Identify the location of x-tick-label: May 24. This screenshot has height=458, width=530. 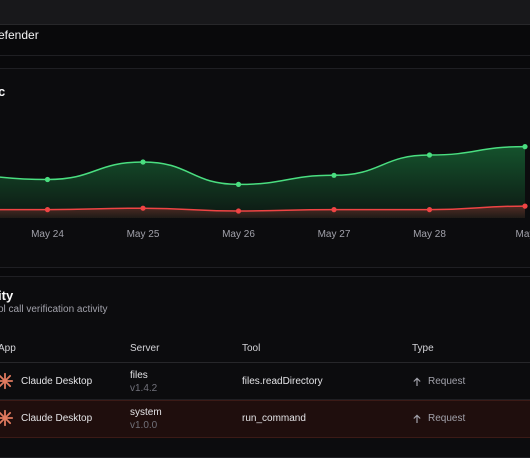
(47, 234).